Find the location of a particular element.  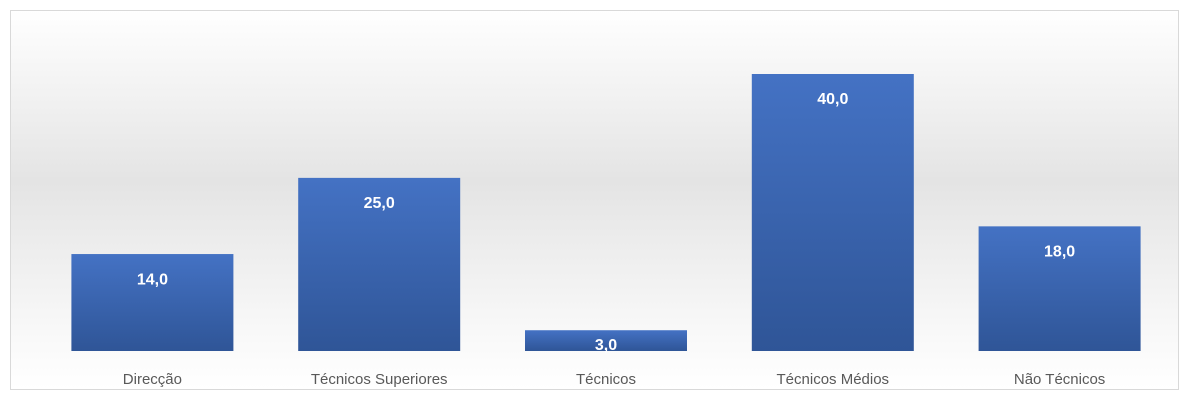

data-label: 25,0 is located at coordinates (379, 203).